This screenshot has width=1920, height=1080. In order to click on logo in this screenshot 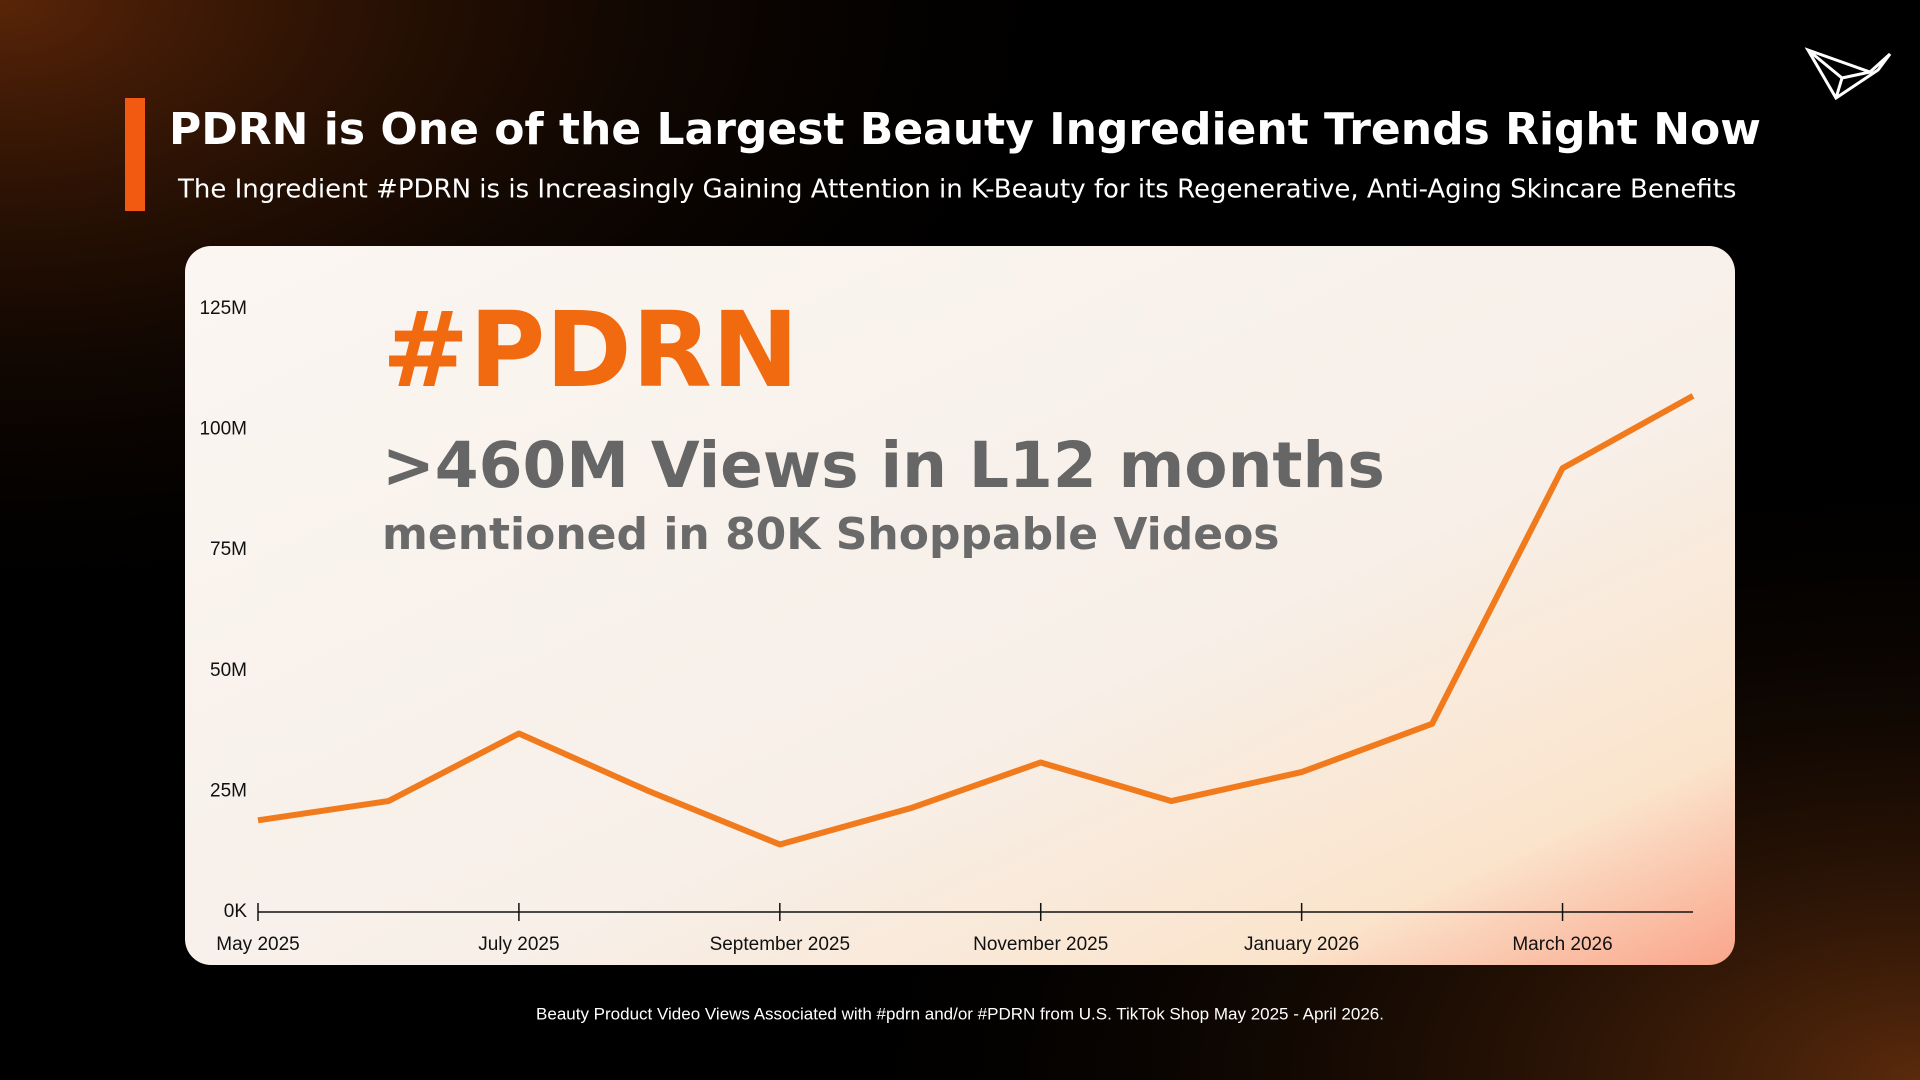, I will do `click(1848, 74)`.